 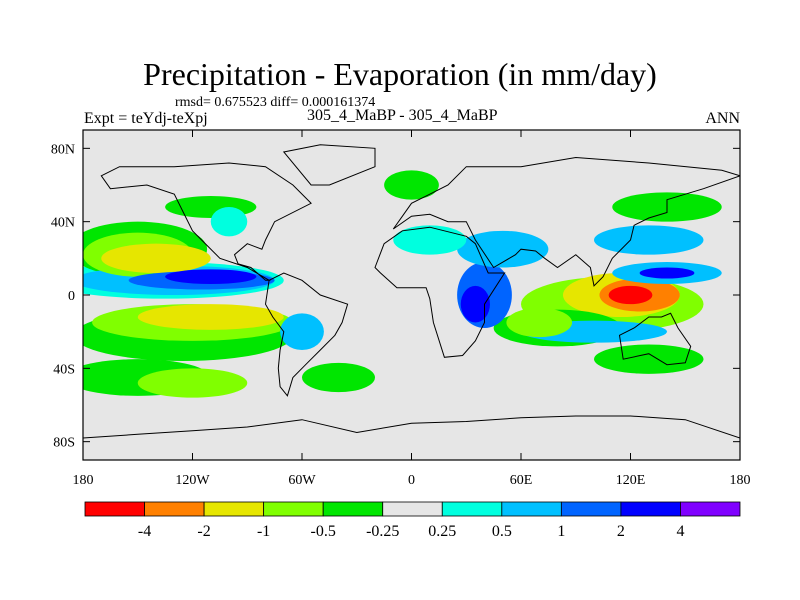 I want to click on colorbar-label-9: 4, so click(x=680, y=531).